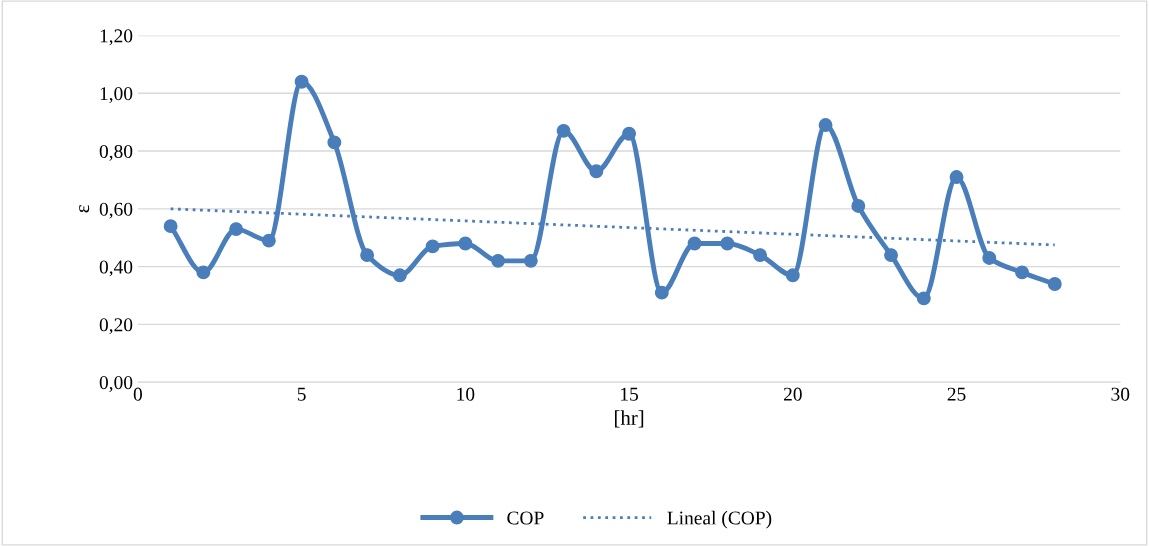 This screenshot has width=1149, height=546. What do you see at coordinates (116, 95) in the screenshot?
I see `y-tick-label: 1,00` at bounding box center [116, 95].